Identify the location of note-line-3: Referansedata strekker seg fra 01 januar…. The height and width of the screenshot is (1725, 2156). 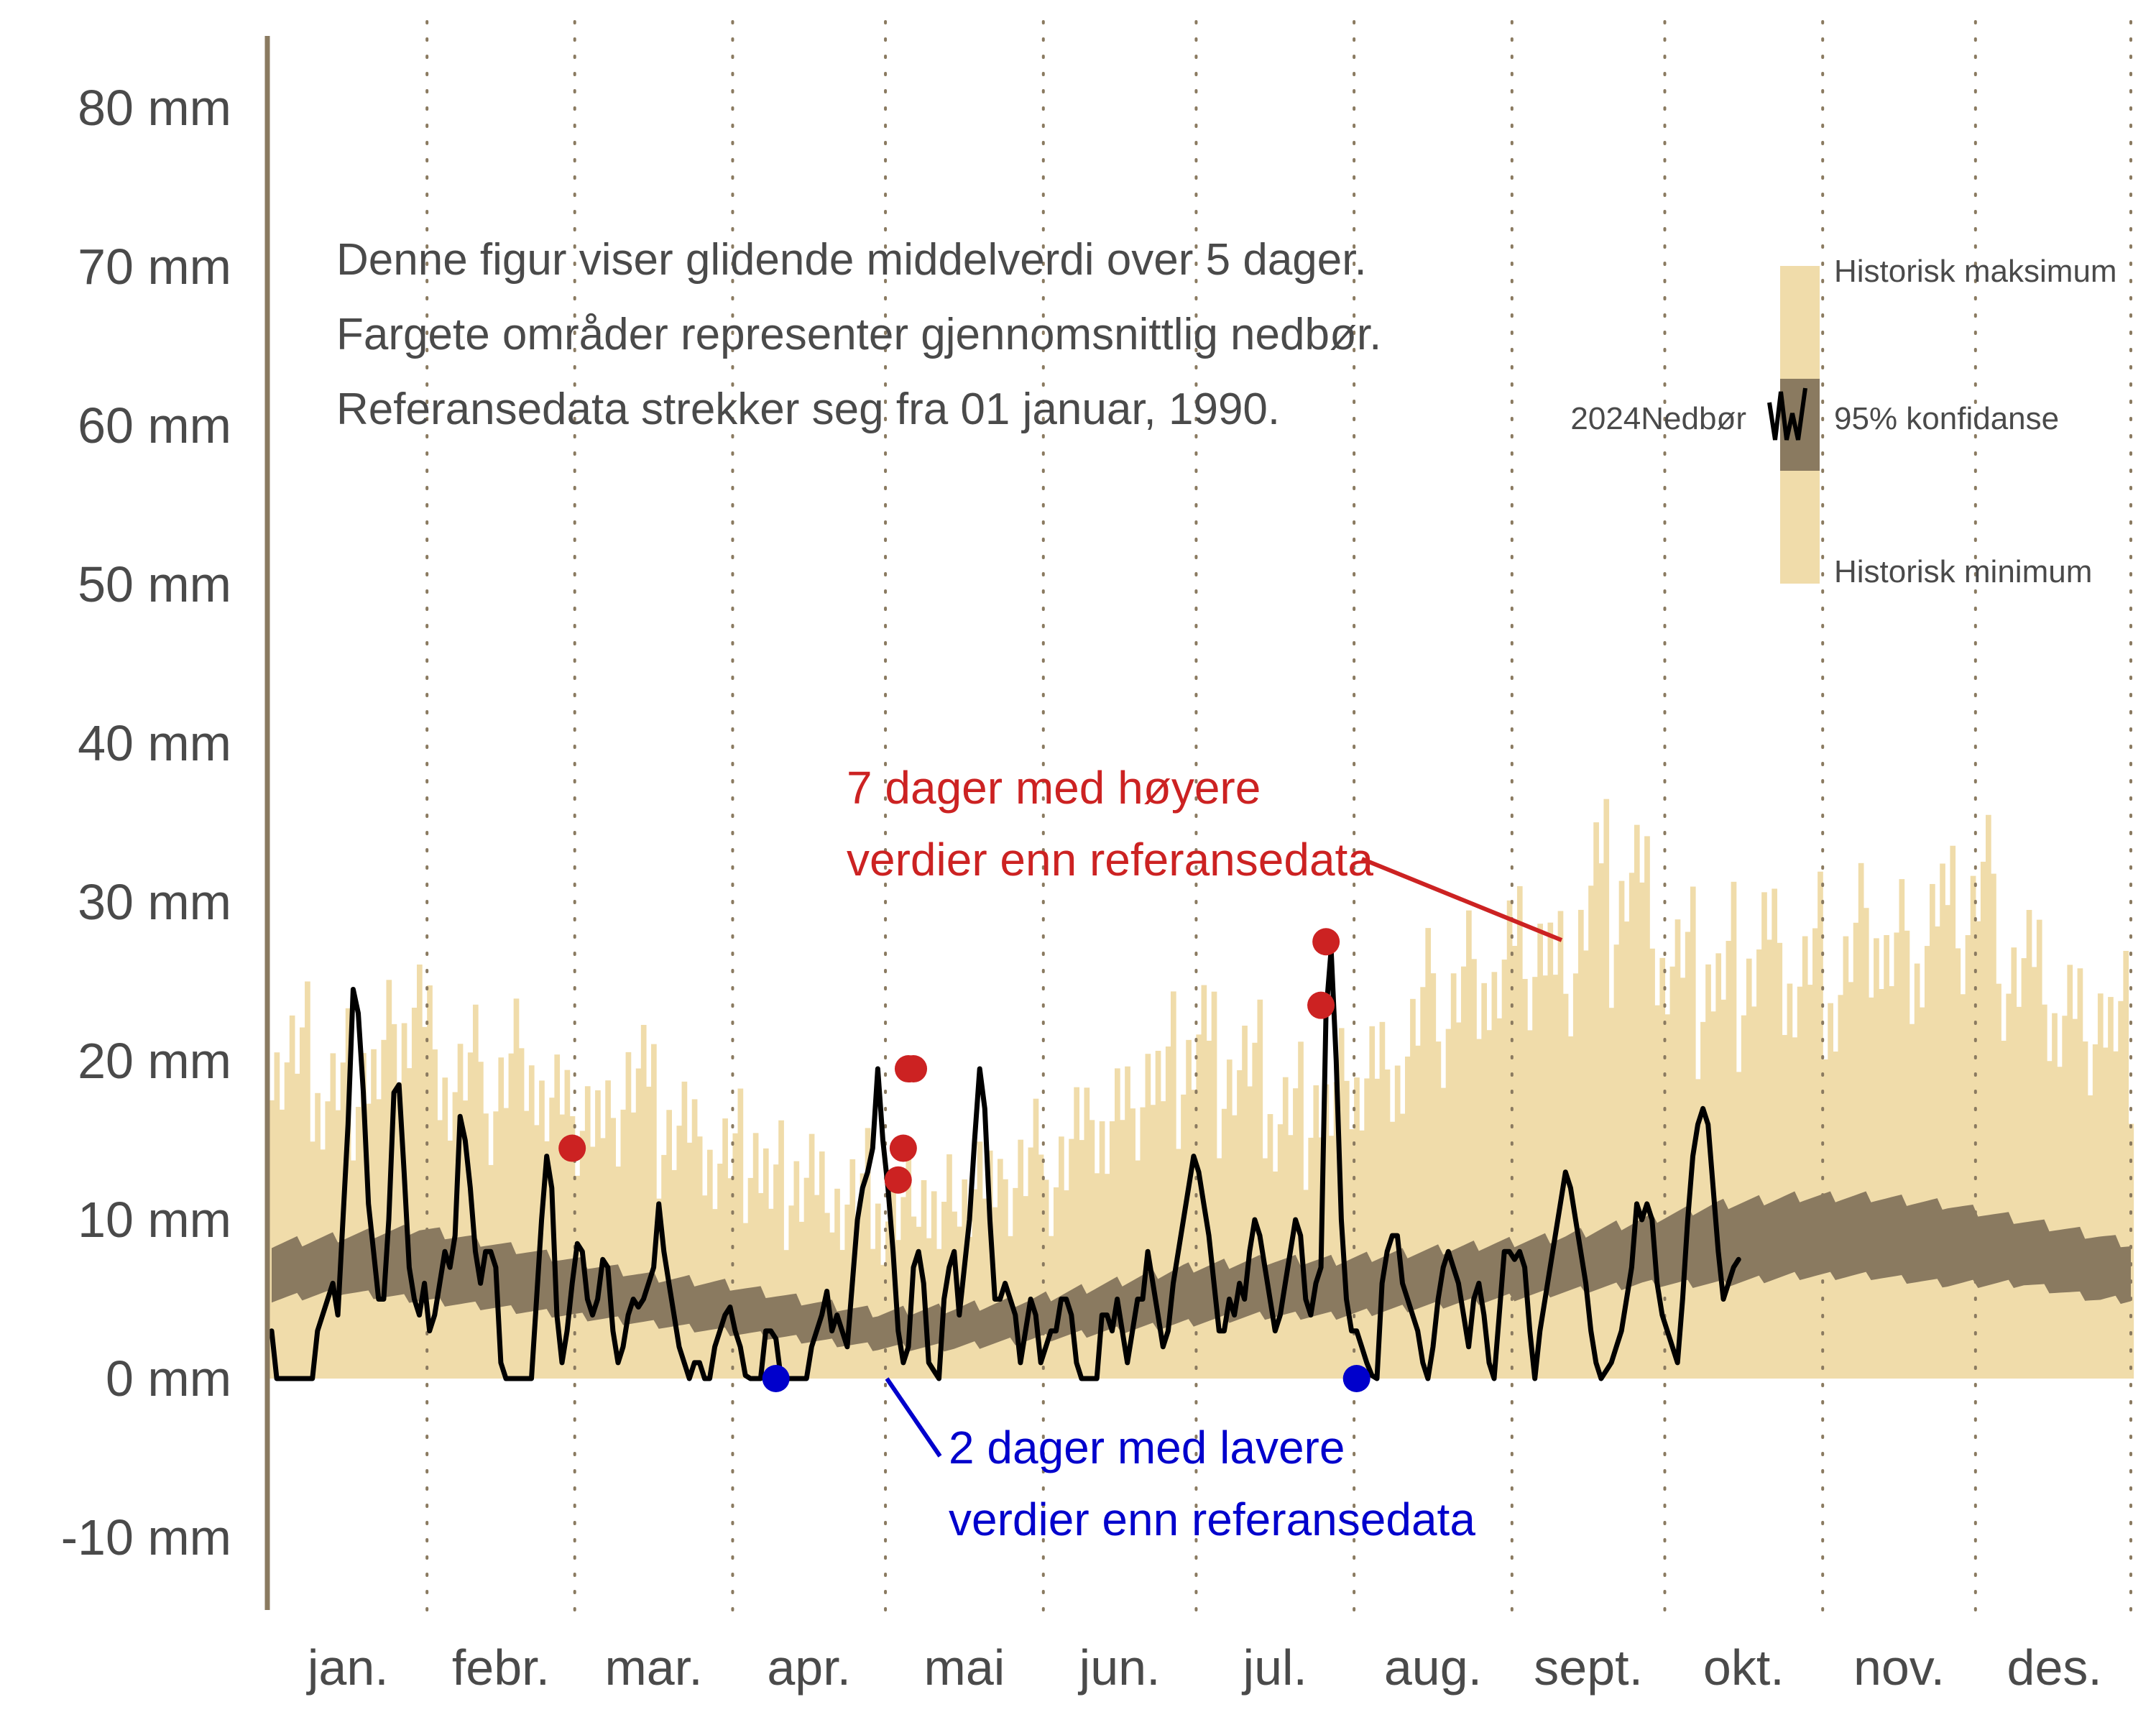
(808, 409).